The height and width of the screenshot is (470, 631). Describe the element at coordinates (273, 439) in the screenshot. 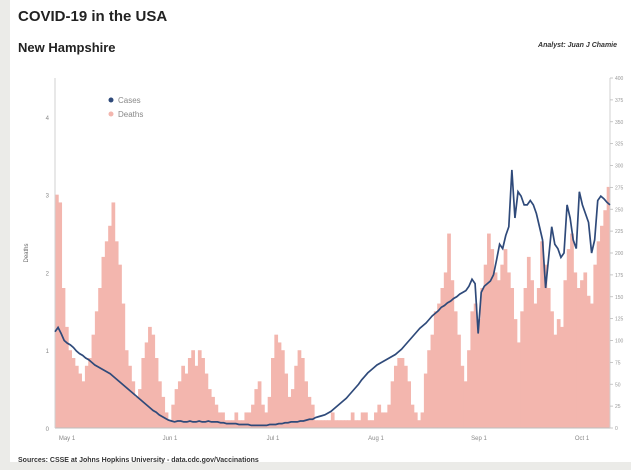

I see `x-tick-label: Jul 1` at that location.